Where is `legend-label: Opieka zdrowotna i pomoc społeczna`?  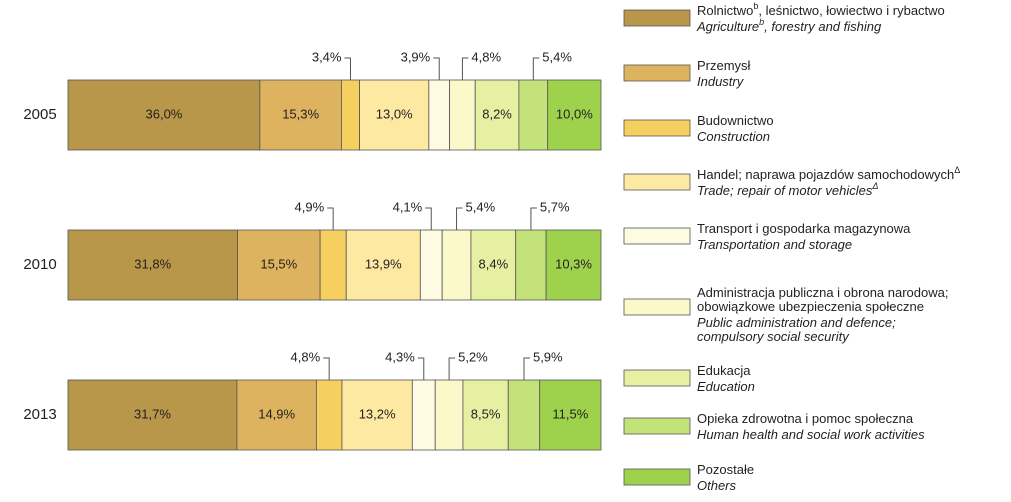
legend-label: Opieka zdrowotna i pomoc społeczna is located at coordinates (805, 418).